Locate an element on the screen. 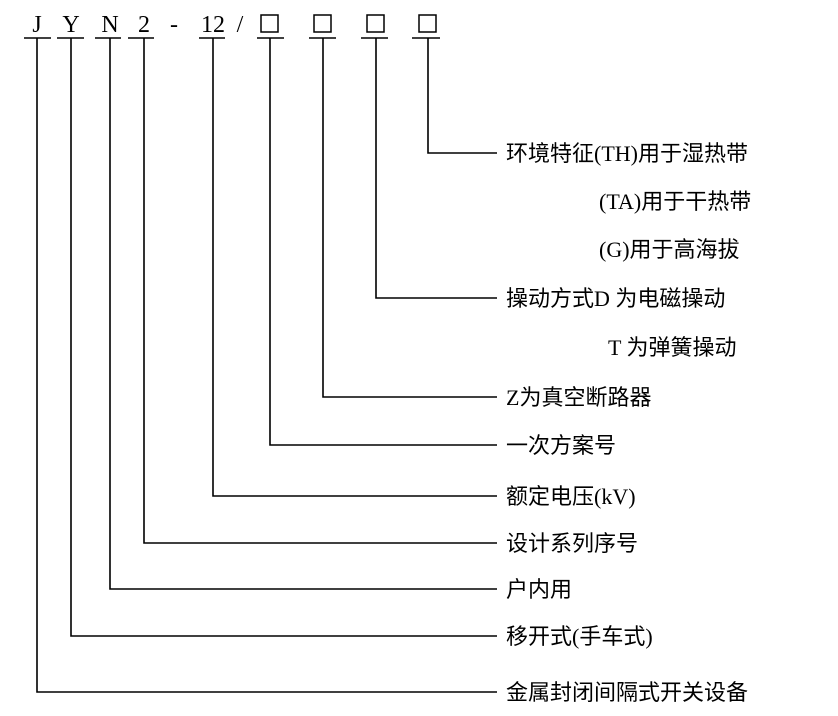 Image resolution: width=838 pixels, height=716 pixels. label-rated-voltage: 额定电压(kV) is located at coordinates (571, 496).